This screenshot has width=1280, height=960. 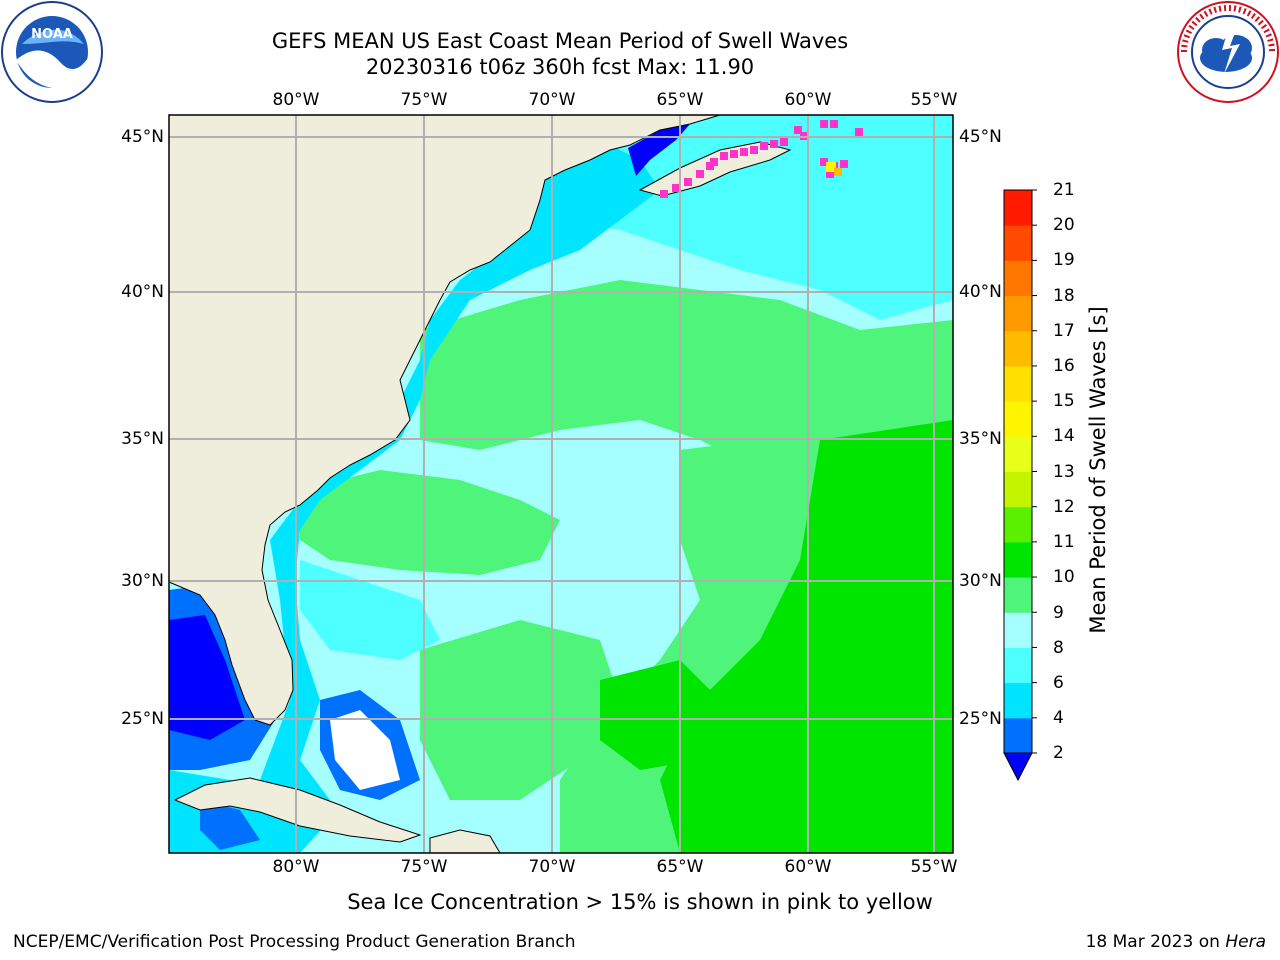 I want to click on colorbar-tick: 20, so click(x=1064, y=225).